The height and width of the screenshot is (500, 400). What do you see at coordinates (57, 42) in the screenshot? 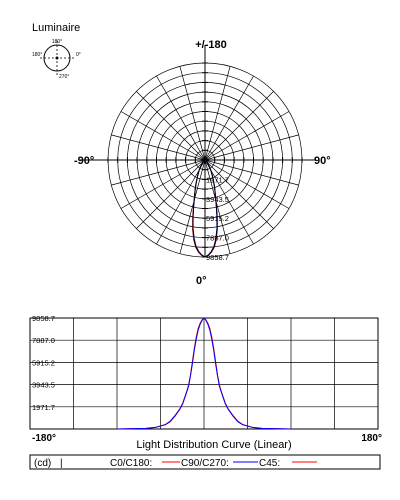
I see `orientation-label-top: 180°` at bounding box center [57, 42].